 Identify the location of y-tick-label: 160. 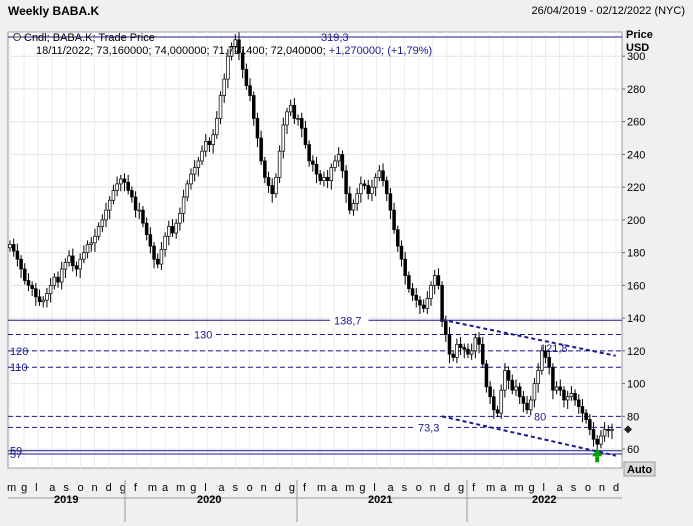
(636, 286).